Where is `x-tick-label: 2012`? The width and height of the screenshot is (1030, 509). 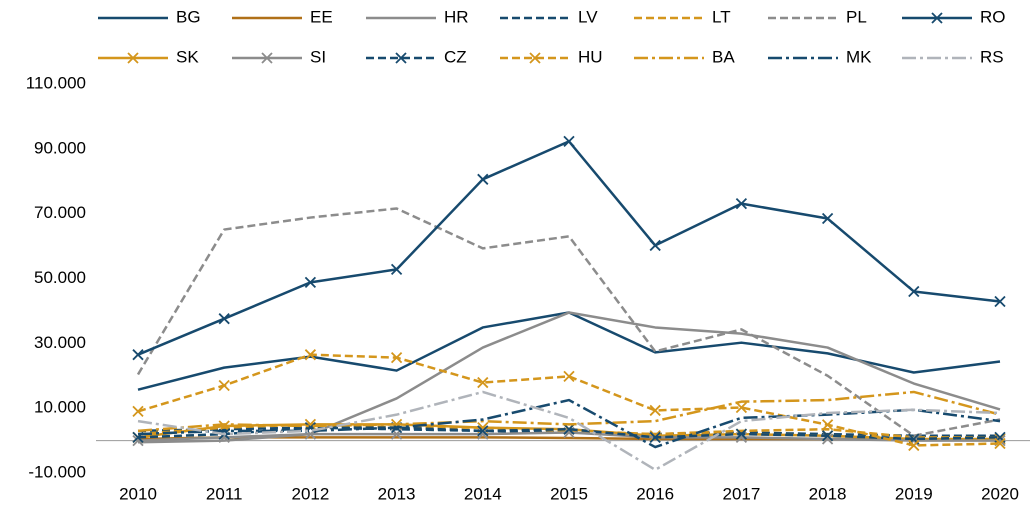 x-tick-label: 2012 is located at coordinates (310, 493).